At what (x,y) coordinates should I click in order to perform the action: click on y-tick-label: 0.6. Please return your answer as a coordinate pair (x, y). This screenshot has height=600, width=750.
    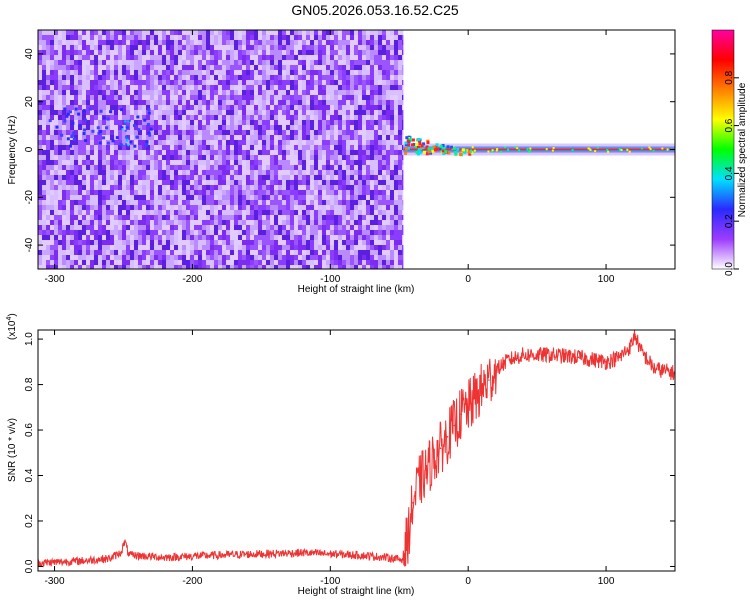
    Looking at the image, I should click on (29, 430).